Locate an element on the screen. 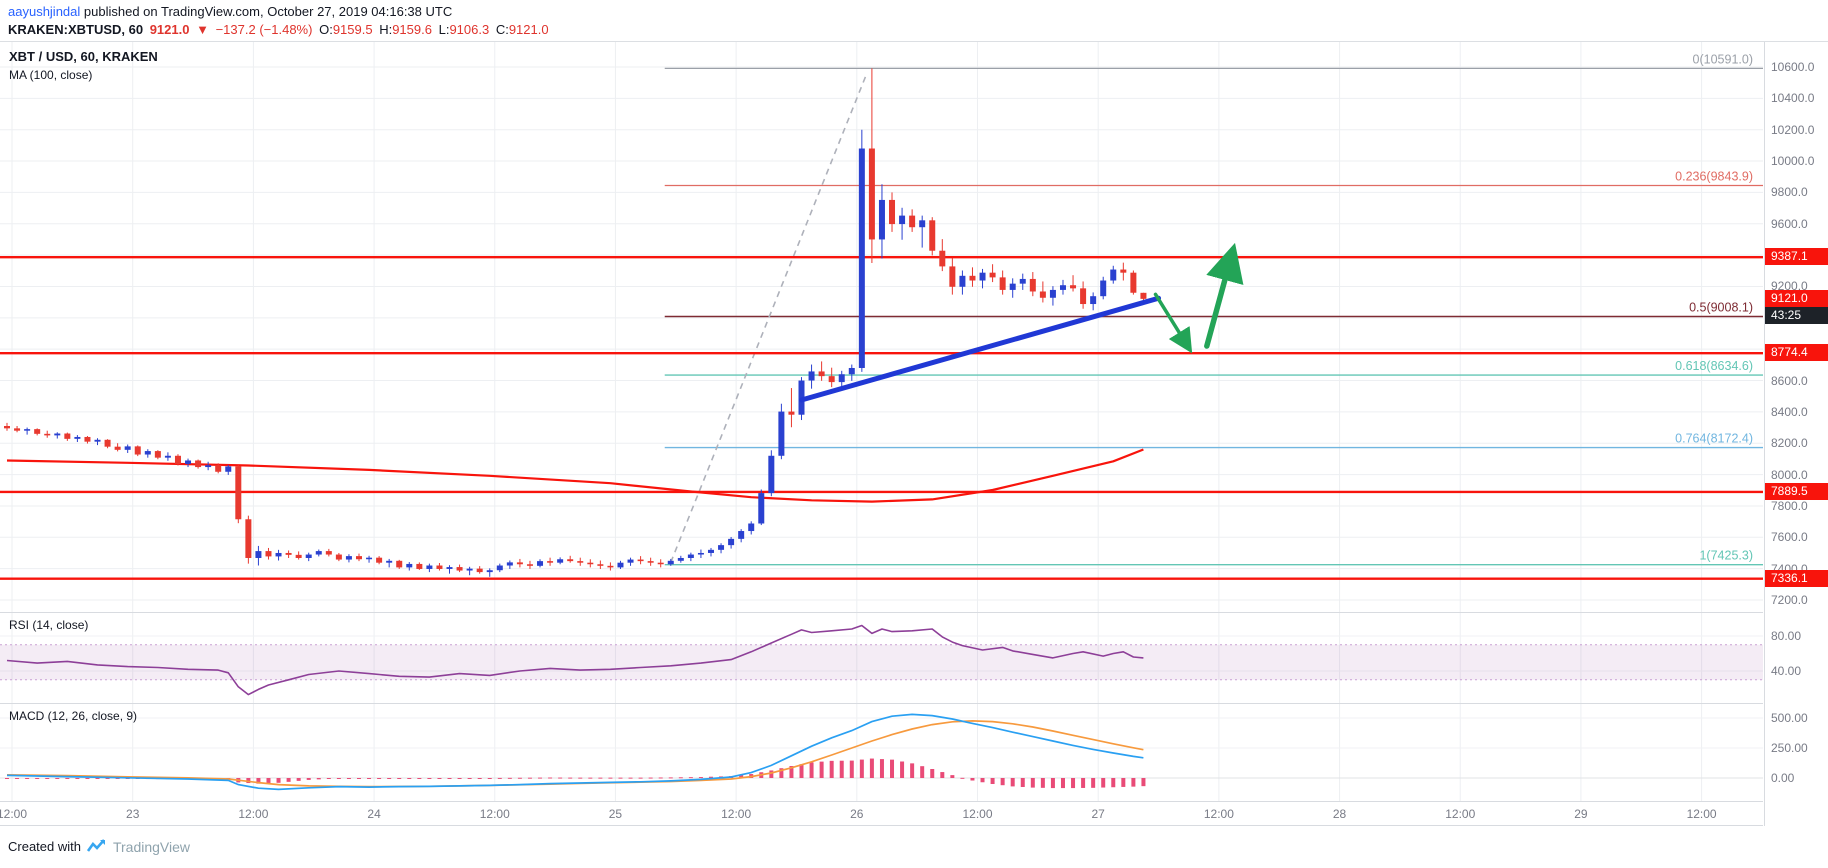 The image size is (1828, 868). tradingview-logo-icon is located at coordinates (95, 845).